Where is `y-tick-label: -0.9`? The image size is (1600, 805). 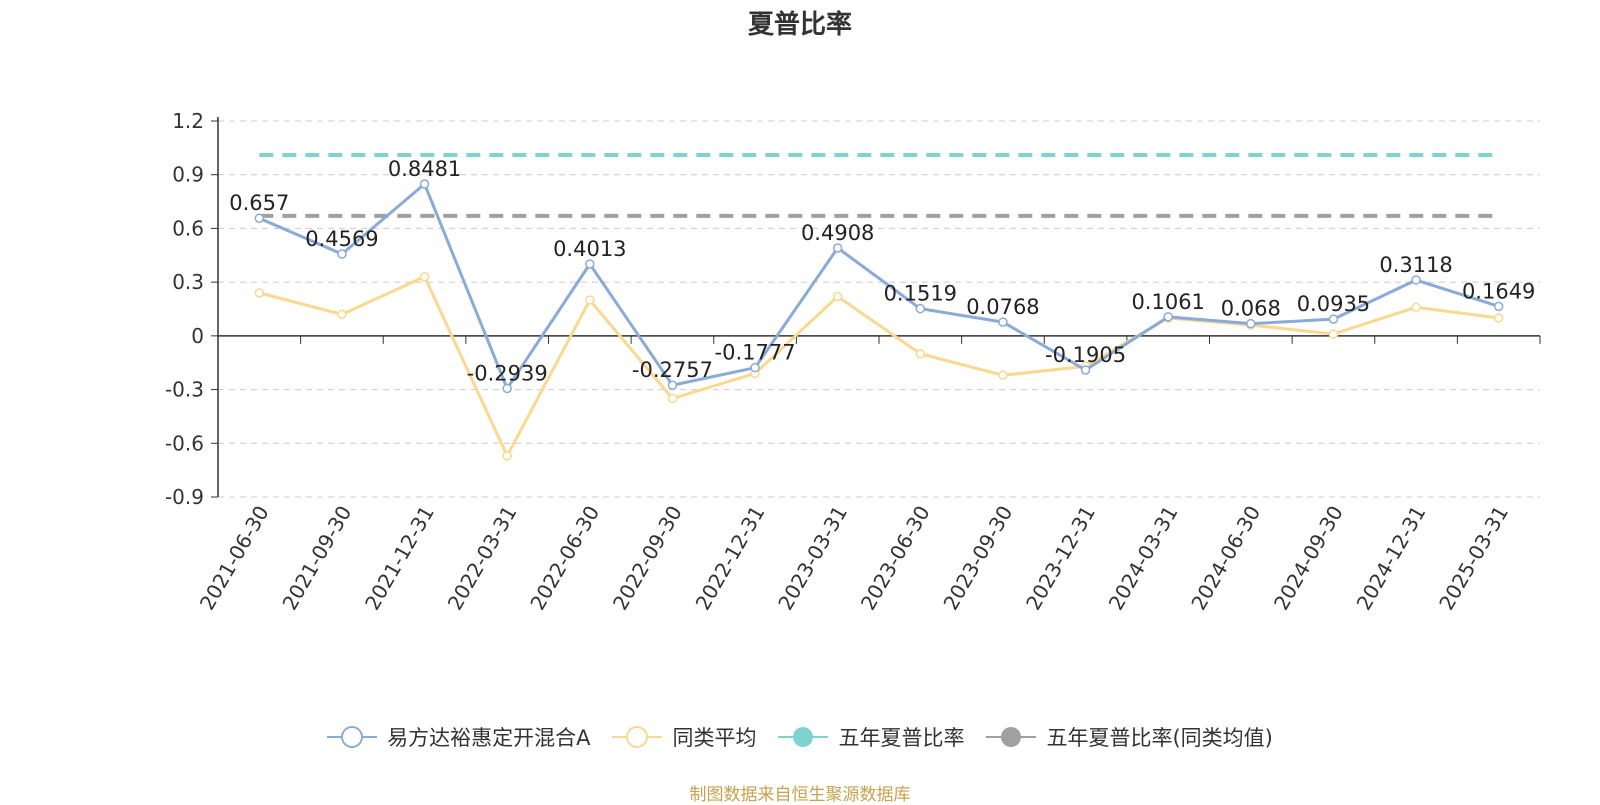
y-tick-label: -0.9 is located at coordinates (184, 497).